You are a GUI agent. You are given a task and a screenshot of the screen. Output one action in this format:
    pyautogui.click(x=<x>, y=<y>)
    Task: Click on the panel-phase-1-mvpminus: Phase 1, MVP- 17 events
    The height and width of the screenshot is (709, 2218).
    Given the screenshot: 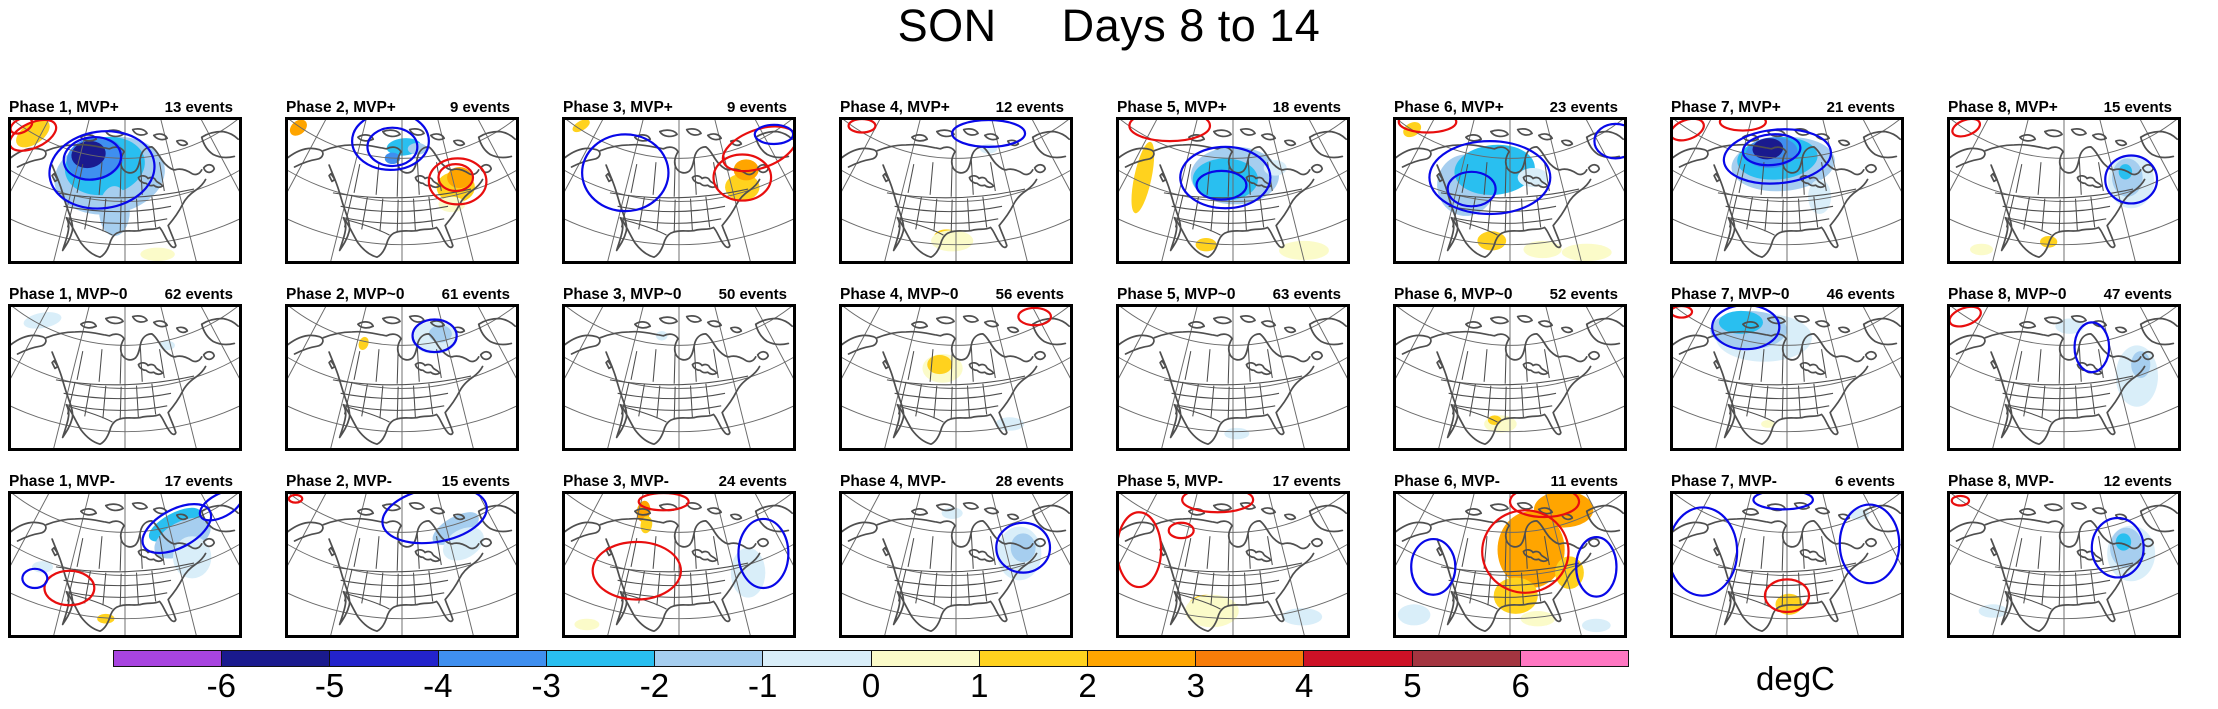 What is the action you would take?
    pyautogui.click(x=125, y=553)
    